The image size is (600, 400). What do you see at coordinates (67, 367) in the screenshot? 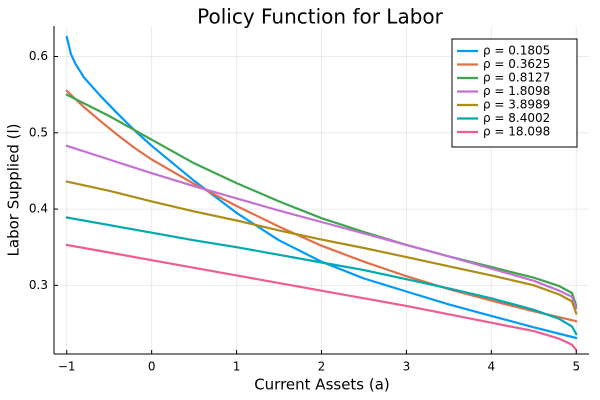
I see `x-tick-label: −1` at bounding box center [67, 367].